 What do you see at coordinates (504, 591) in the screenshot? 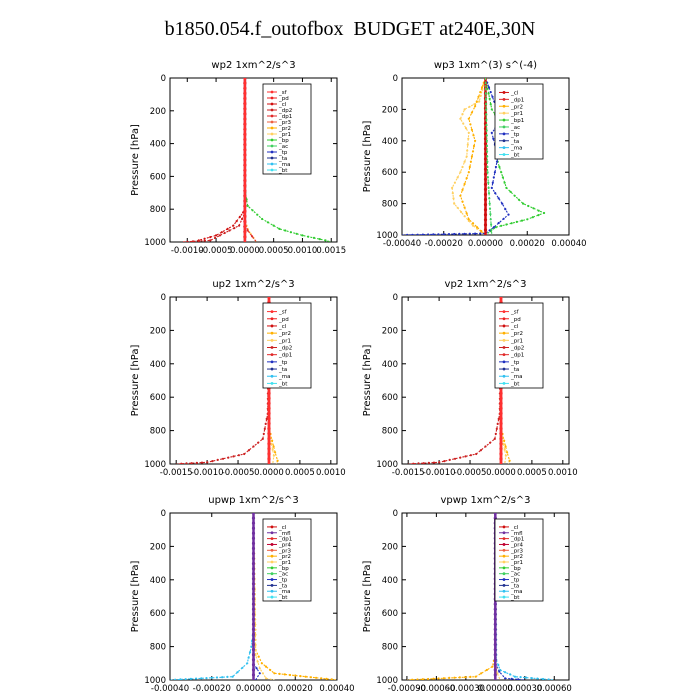
I see `legend-marker-ma` at bounding box center [504, 591].